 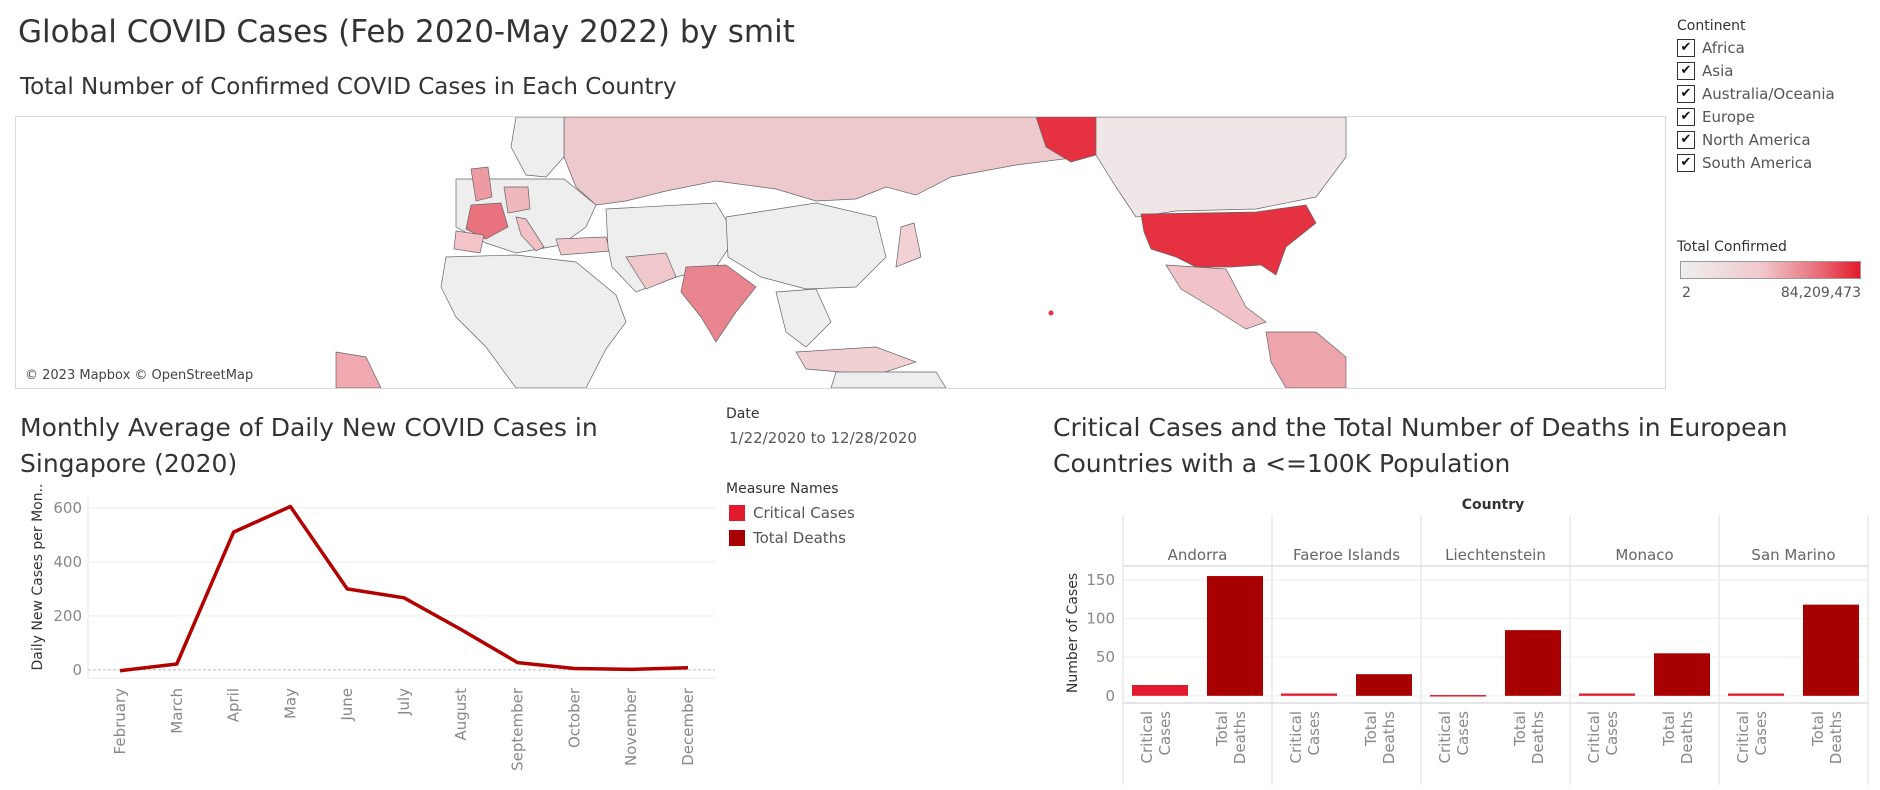 What do you see at coordinates (404, 702) in the screenshot?
I see `x-tick-label: July` at bounding box center [404, 702].